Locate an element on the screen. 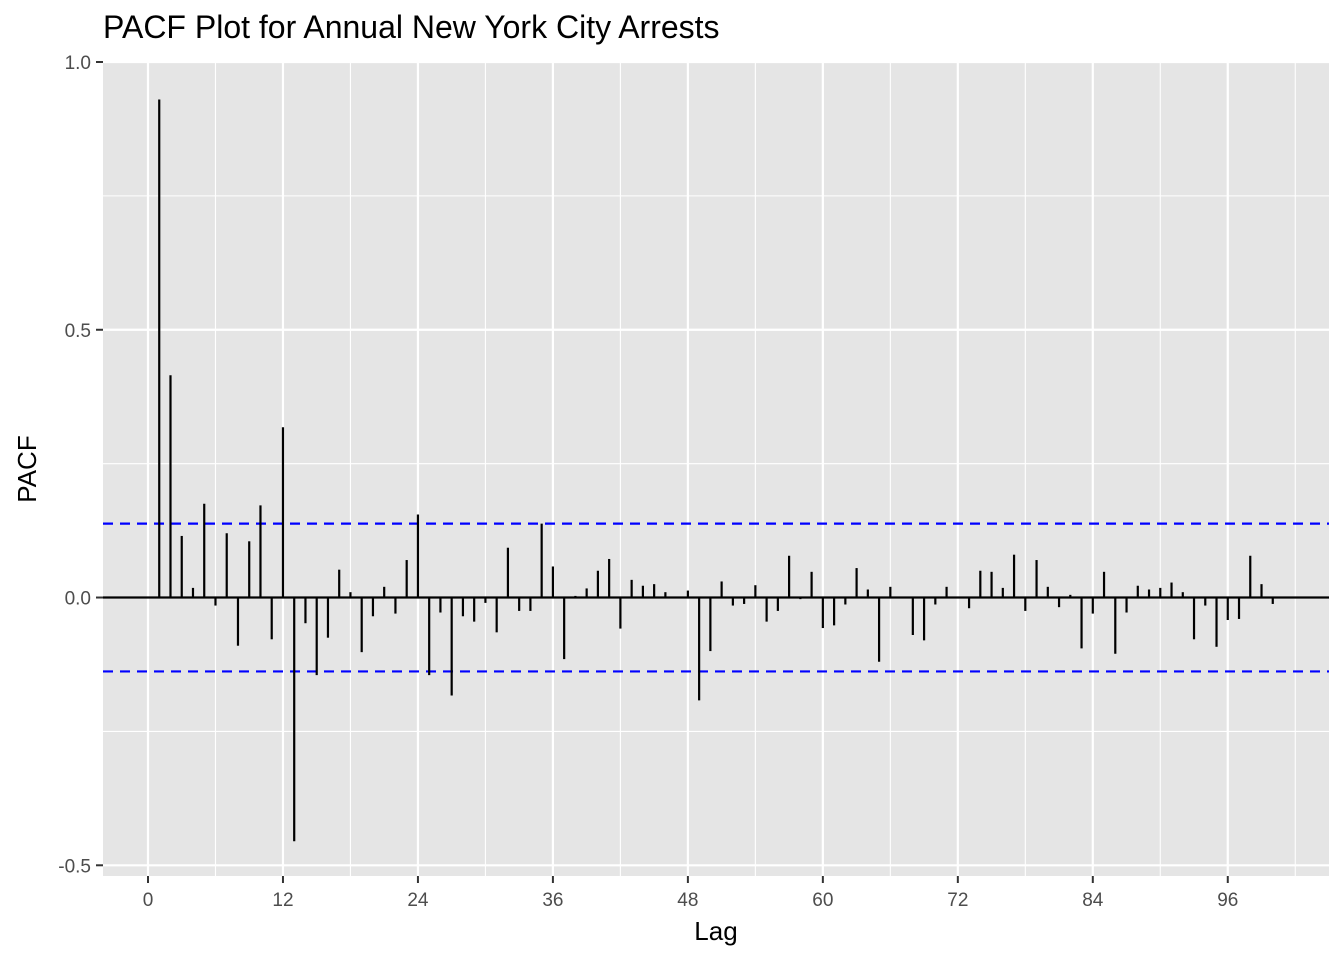 This screenshot has height=960, width=1344. x-tick-label: 84 is located at coordinates (1093, 900).